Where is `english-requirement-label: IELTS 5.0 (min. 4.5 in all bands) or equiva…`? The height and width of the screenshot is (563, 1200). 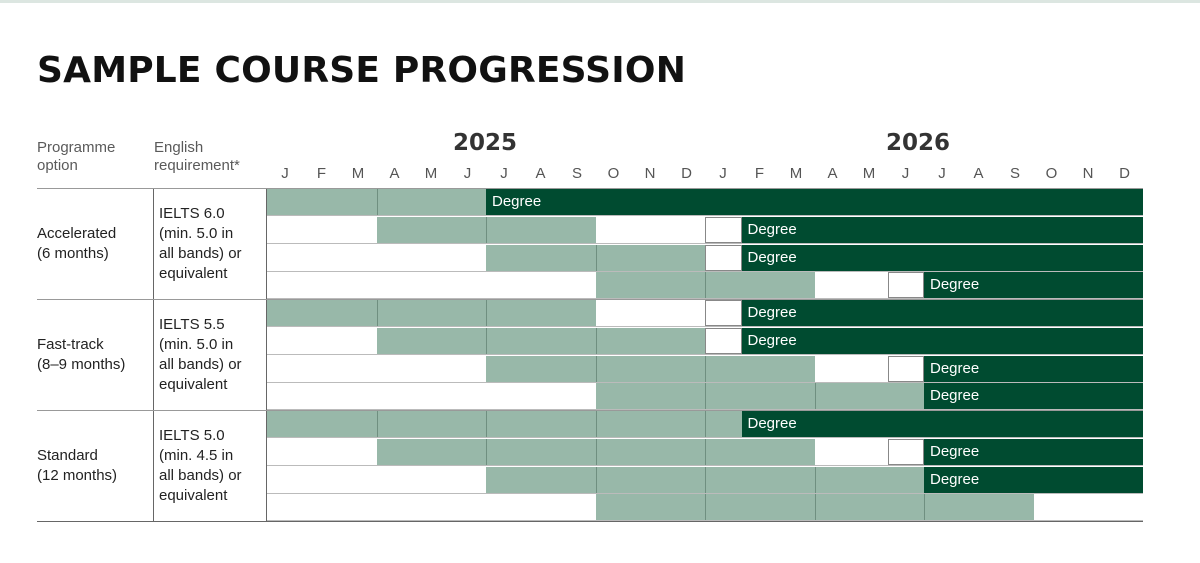 english-requirement-label: IELTS 5.0 (min. 4.5 in all bands) or equiva… is located at coordinates (200, 466).